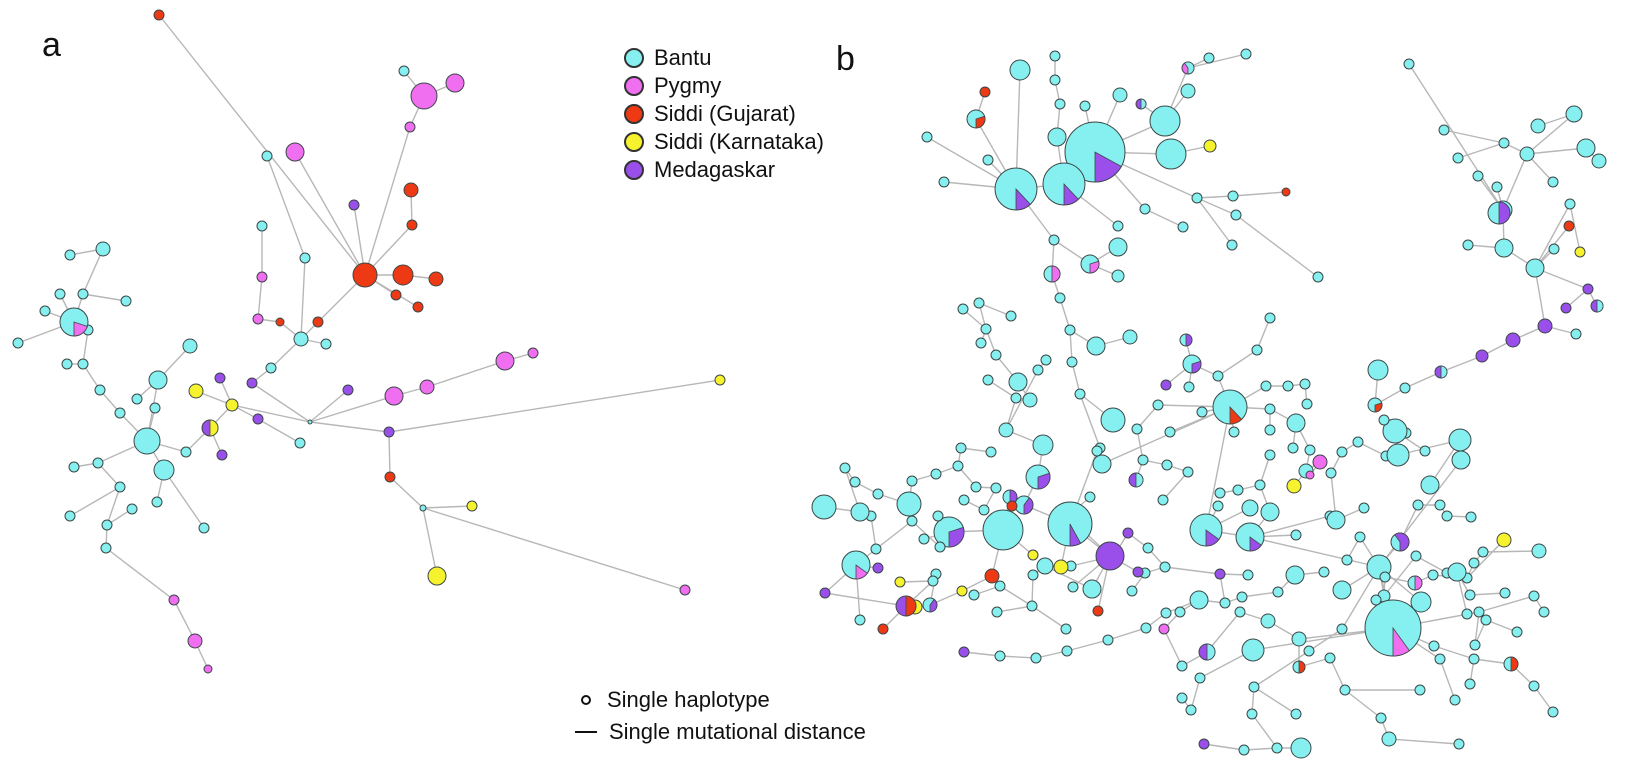 The image size is (1638, 764). I want to click on legend-item-bantu: Bantu, so click(724, 58).